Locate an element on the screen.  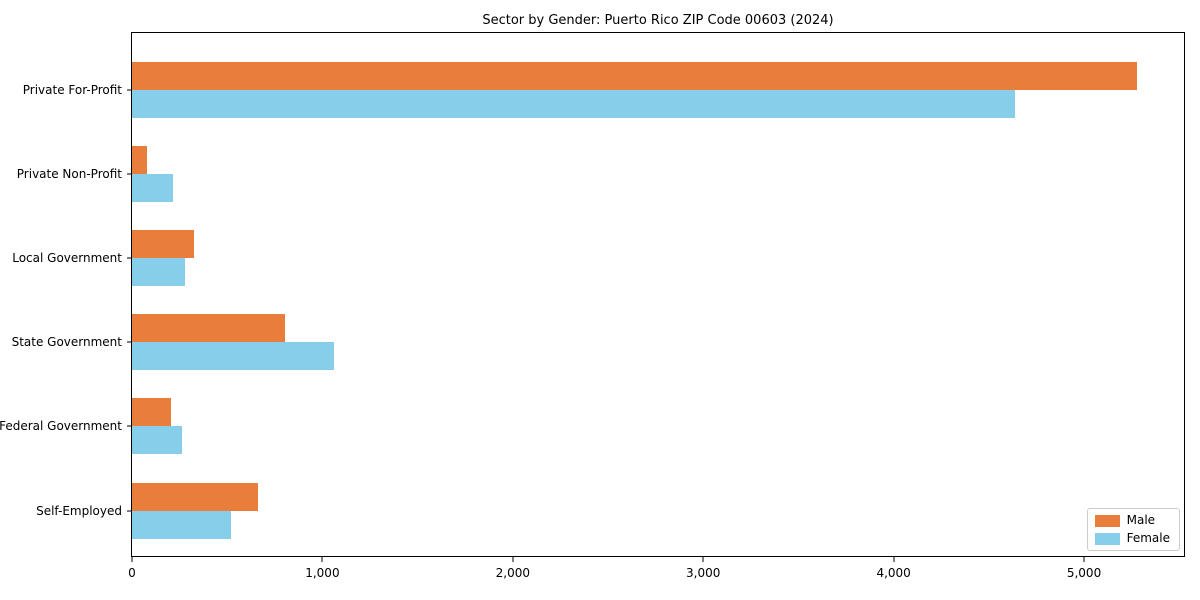
category-label: Private Non-Profit is located at coordinates (69, 173).